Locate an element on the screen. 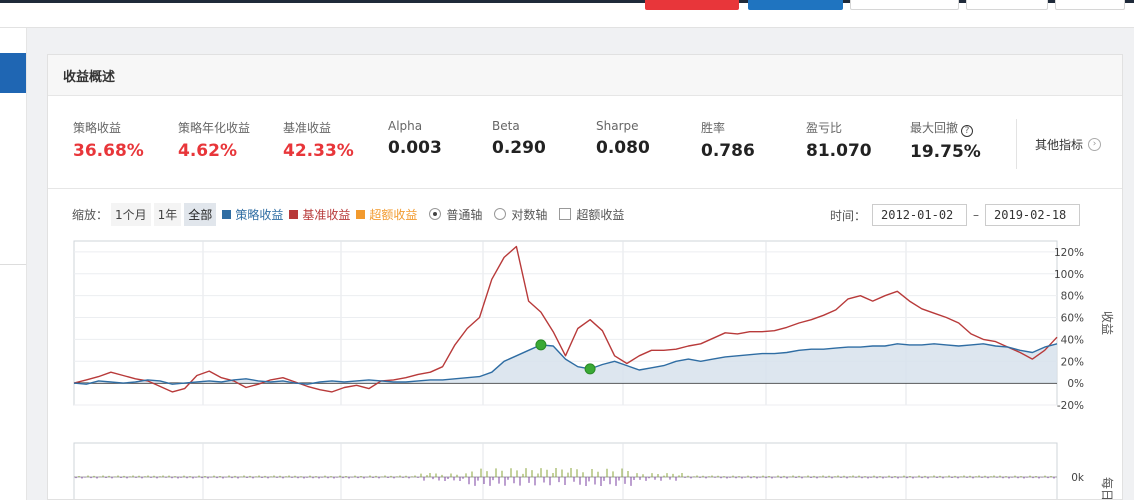 This screenshot has width=1134, height=500. strategy-area is located at coordinates (565, 364).